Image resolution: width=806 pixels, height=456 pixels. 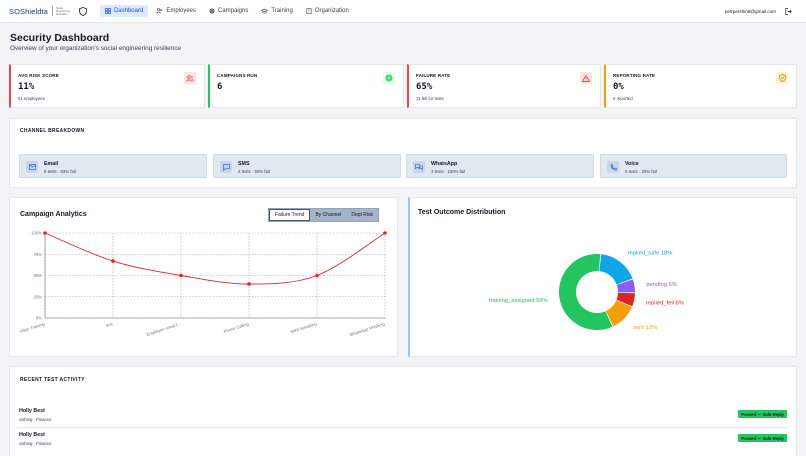 What do you see at coordinates (331, 11) in the screenshot?
I see `nav-label: Organization` at bounding box center [331, 11].